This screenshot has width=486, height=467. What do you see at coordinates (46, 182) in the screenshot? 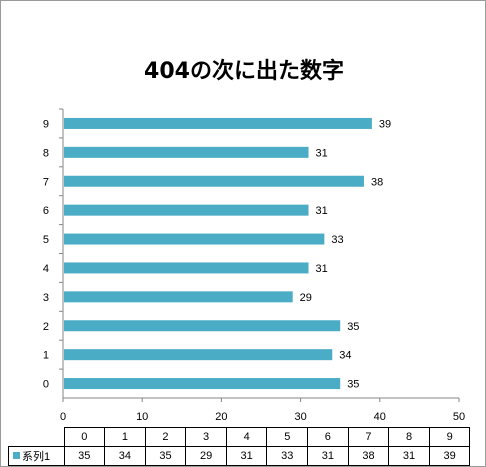
I see `y-category-label: 7` at bounding box center [46, 182].